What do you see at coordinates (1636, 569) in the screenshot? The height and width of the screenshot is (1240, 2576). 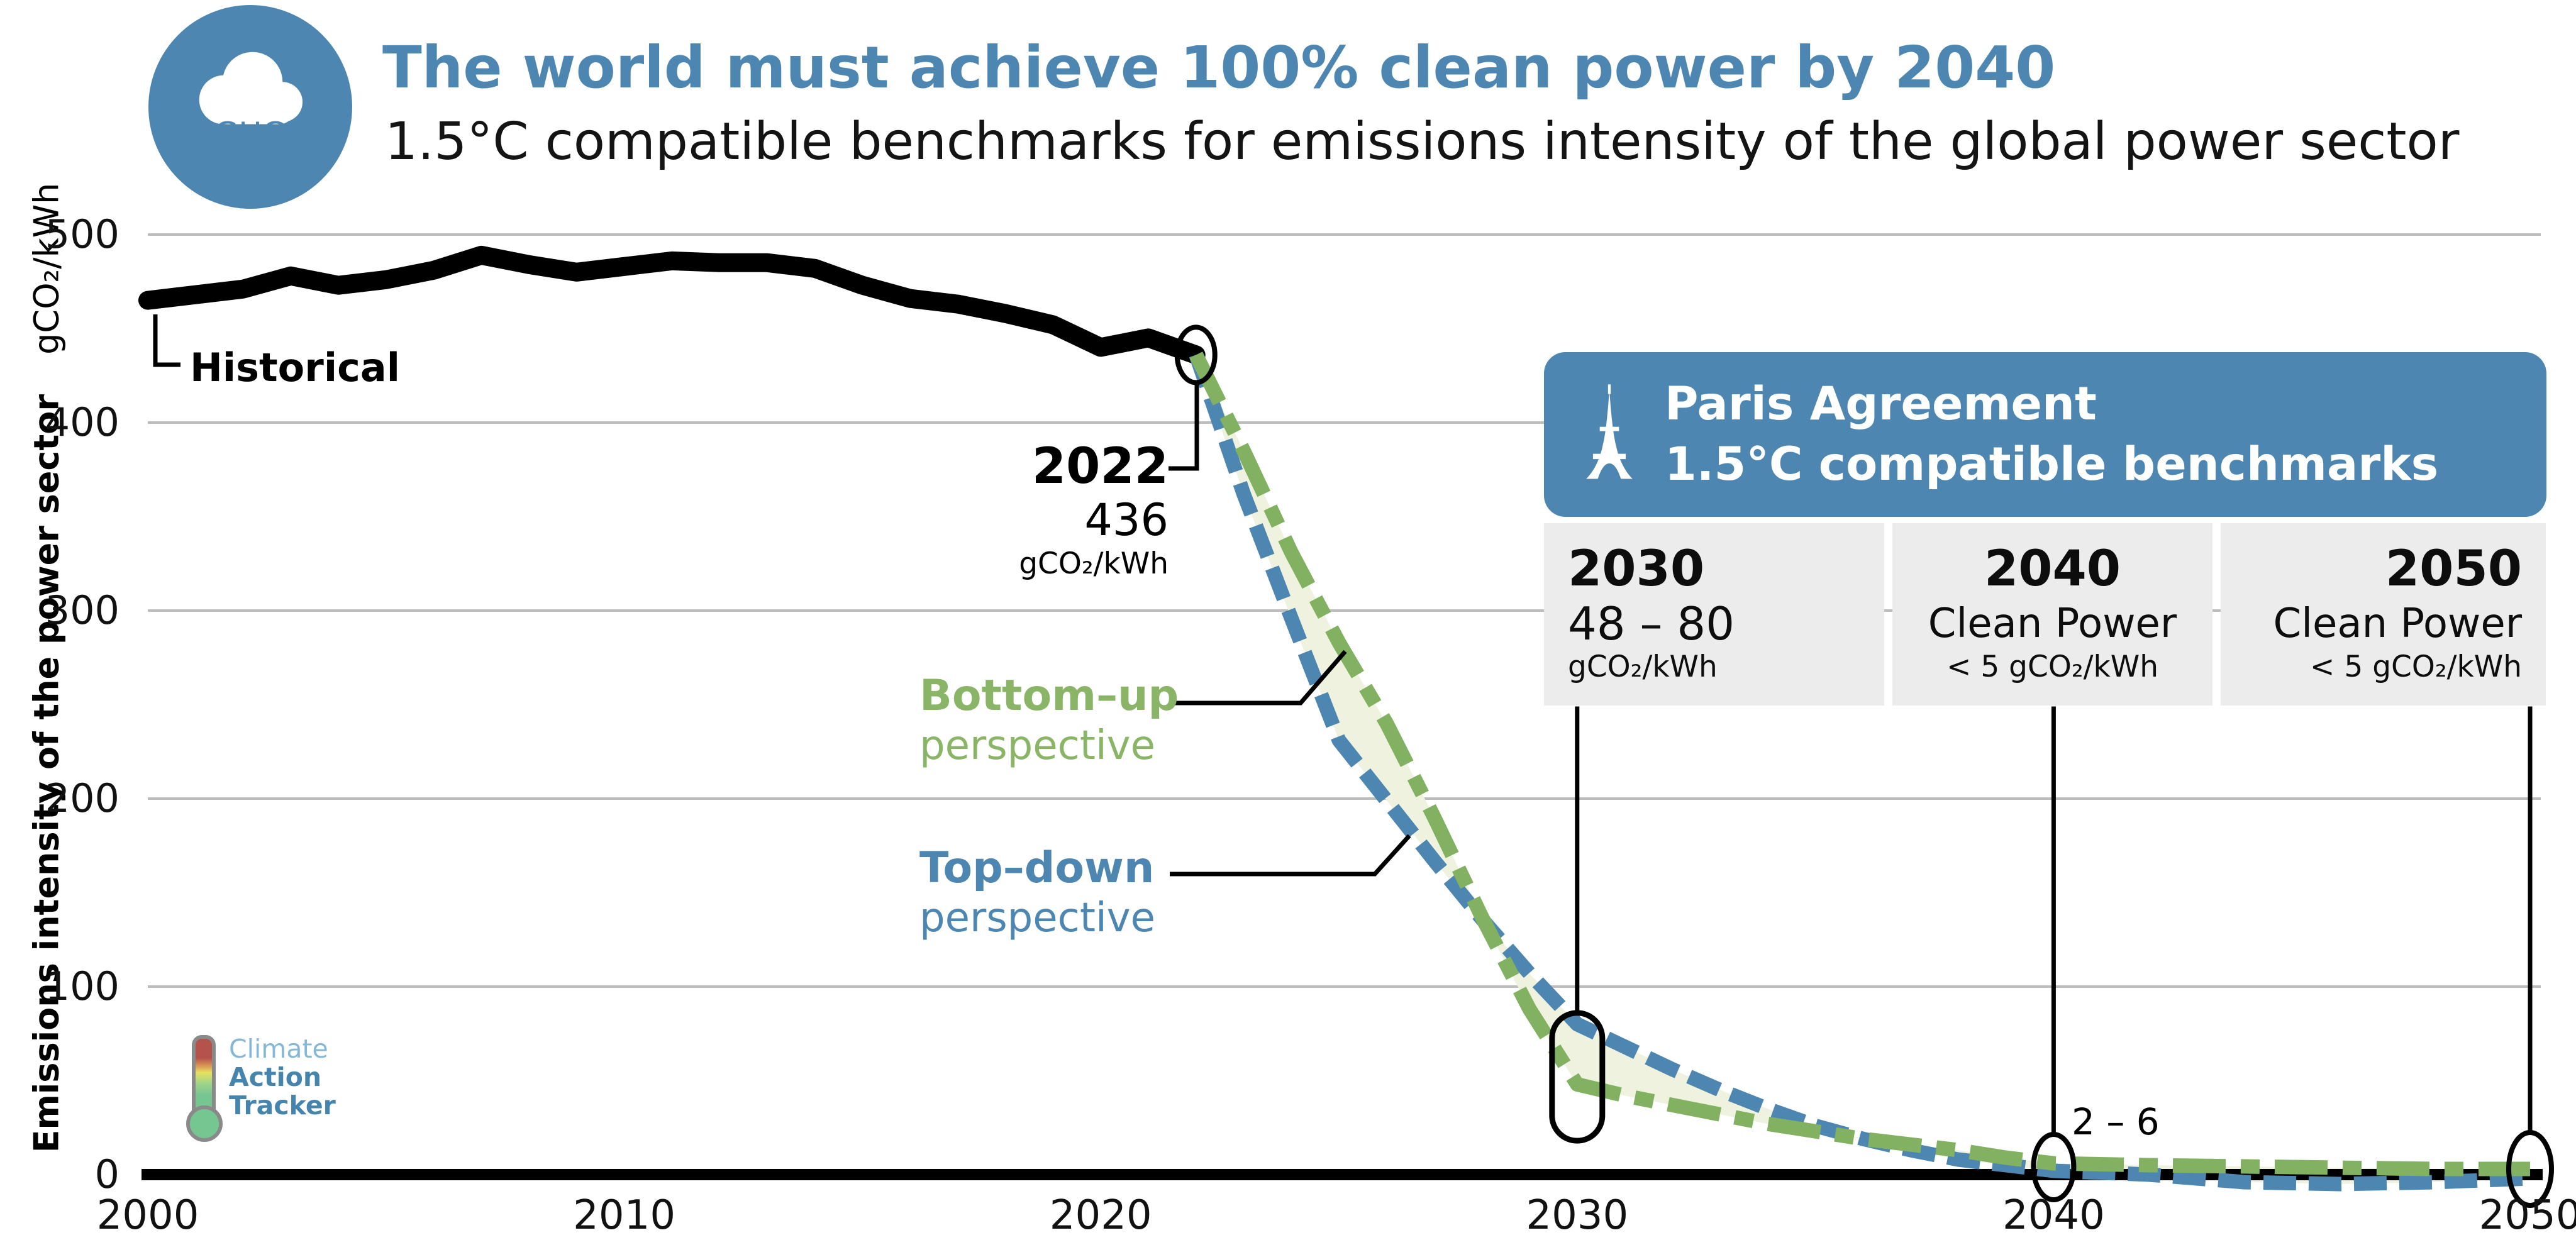 I see `benchmark-year: 2030` at bounding box center [1636, 569].